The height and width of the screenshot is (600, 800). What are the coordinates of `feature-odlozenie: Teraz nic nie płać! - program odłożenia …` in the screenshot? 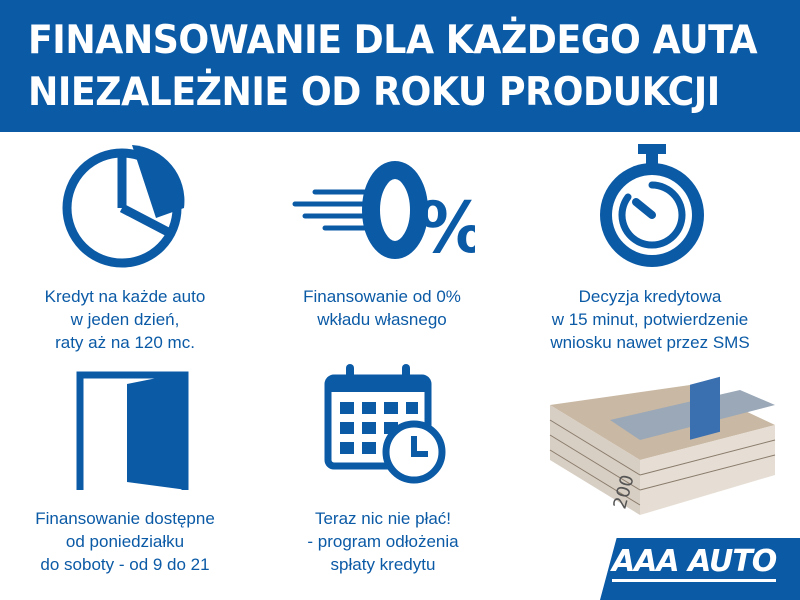 It's located at (383, 541).